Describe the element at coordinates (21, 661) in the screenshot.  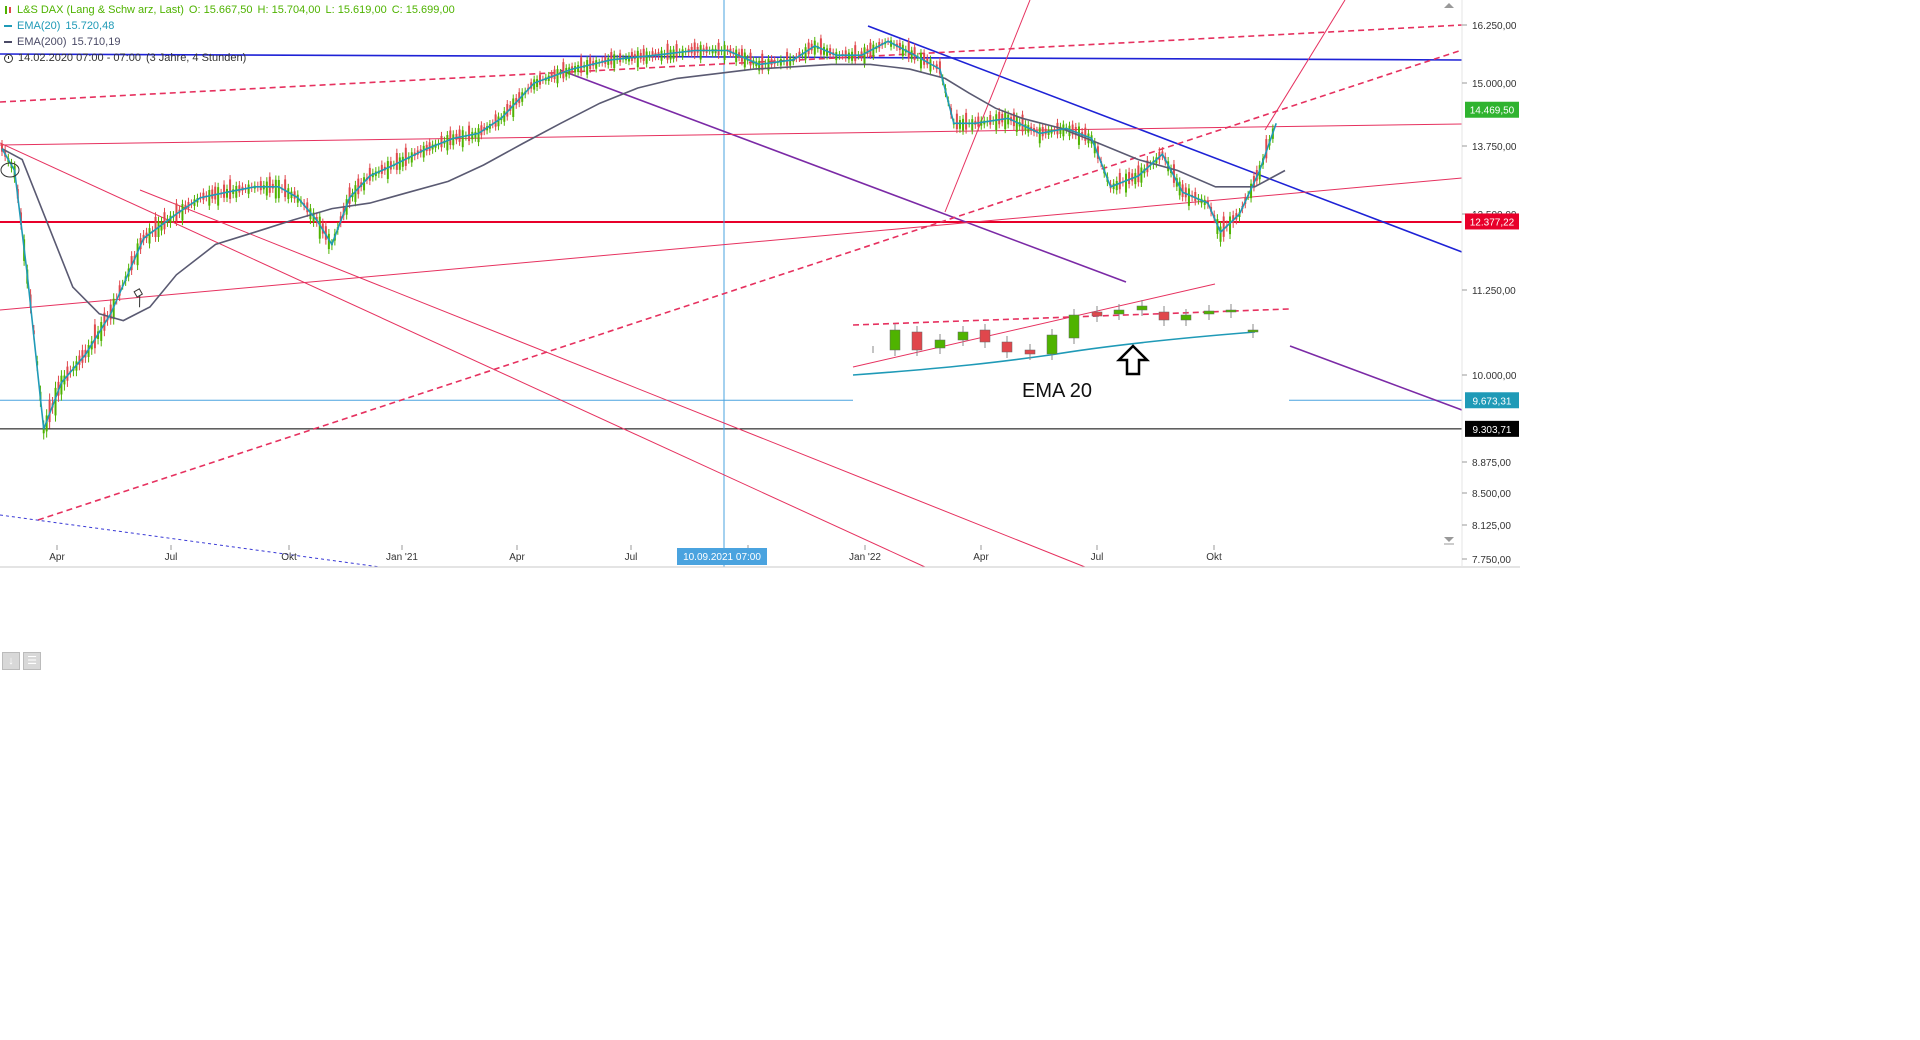
I see `chart-tools: ↓ ☰` at that location.